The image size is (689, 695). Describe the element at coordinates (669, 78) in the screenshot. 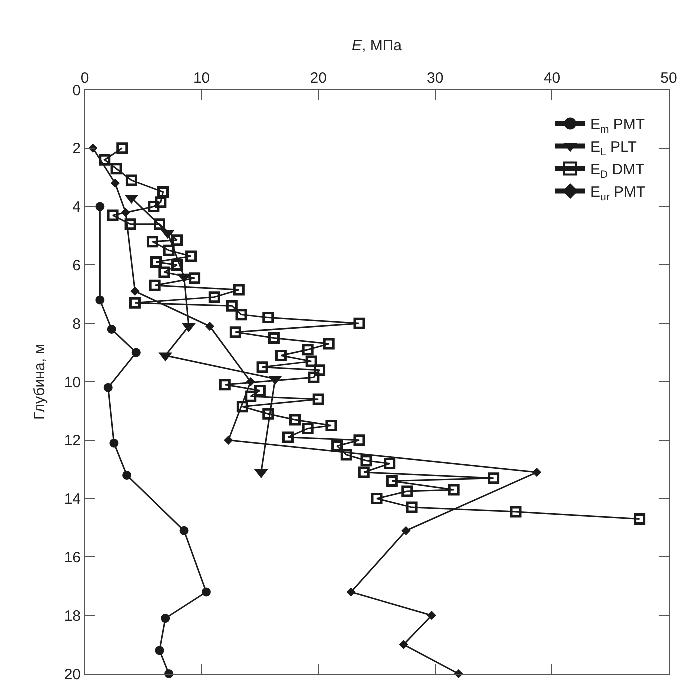

I see `x-tick-label: 50` at that location.